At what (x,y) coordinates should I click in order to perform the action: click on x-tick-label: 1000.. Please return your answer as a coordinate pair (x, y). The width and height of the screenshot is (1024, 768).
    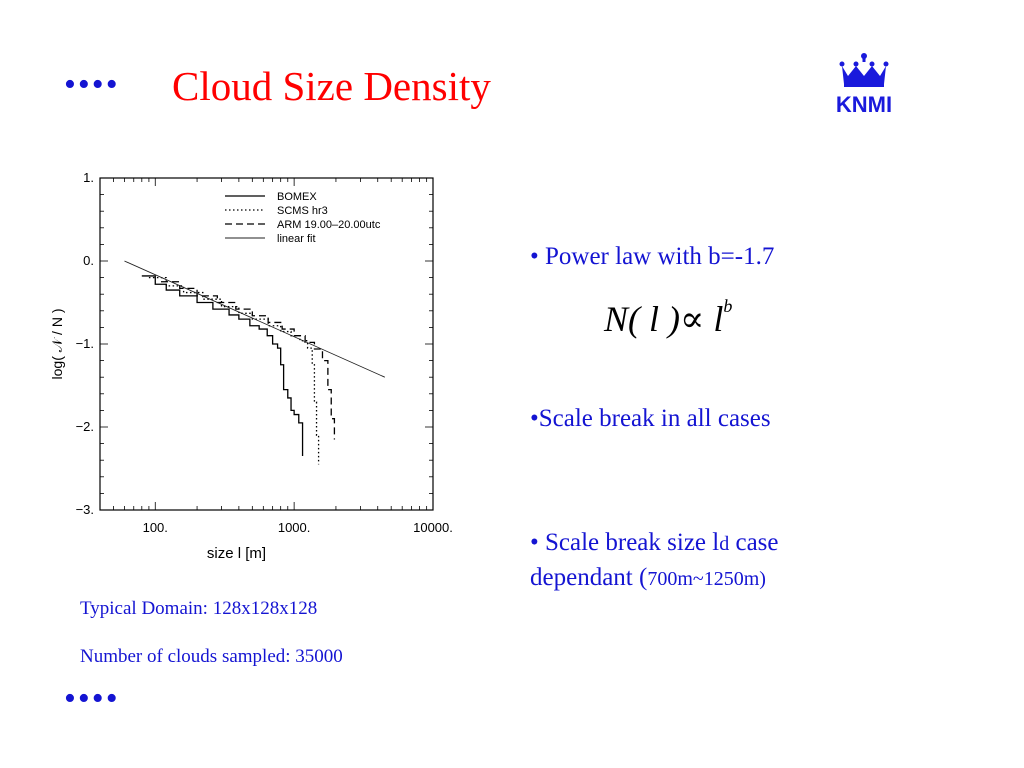
    Looking at the image, I should click on (294, 527).